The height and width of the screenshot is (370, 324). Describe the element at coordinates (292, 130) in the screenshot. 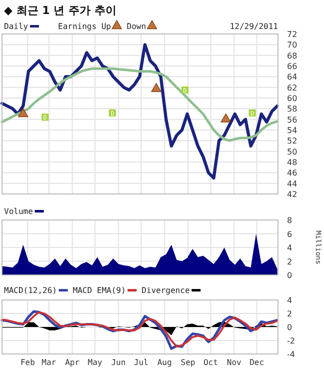

I see `y-tick-label: 54` at that location.